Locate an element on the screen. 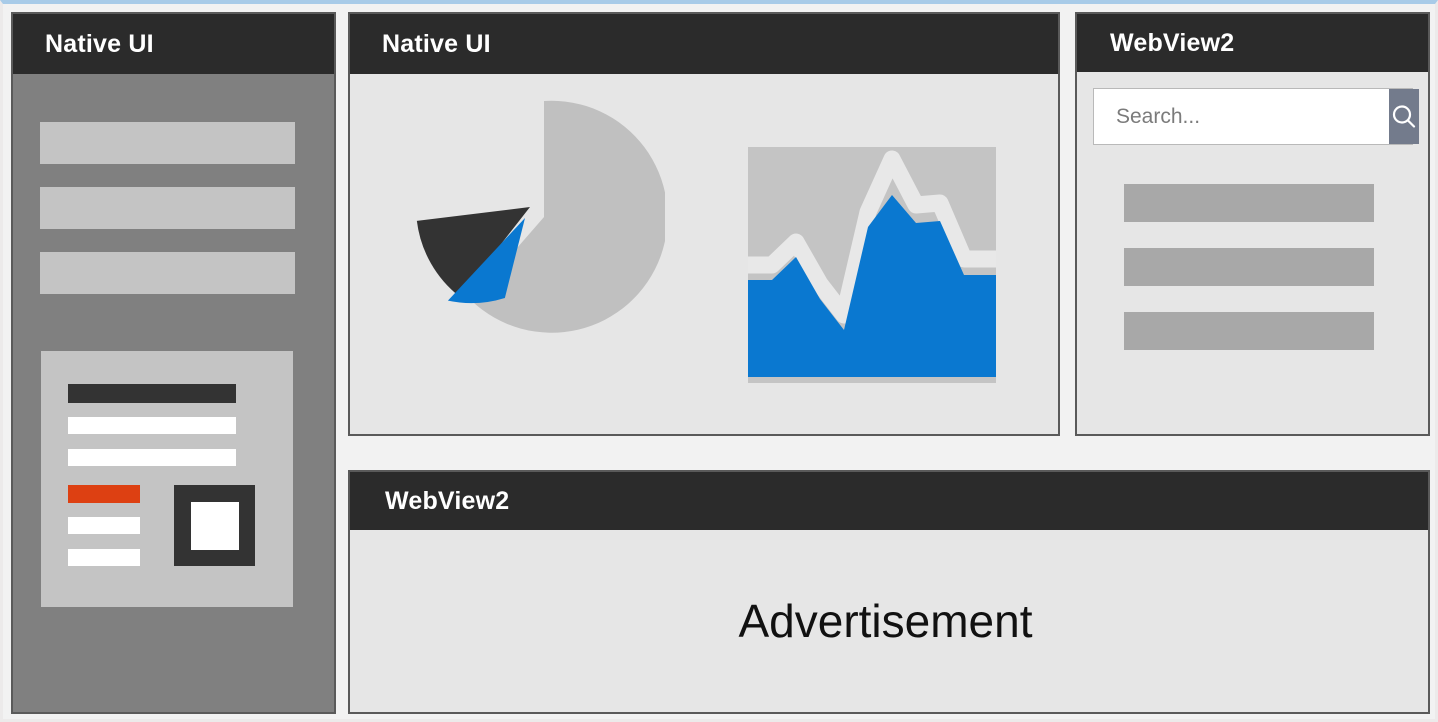  card-thumbnail-inner is located at coordinates (214, 525).